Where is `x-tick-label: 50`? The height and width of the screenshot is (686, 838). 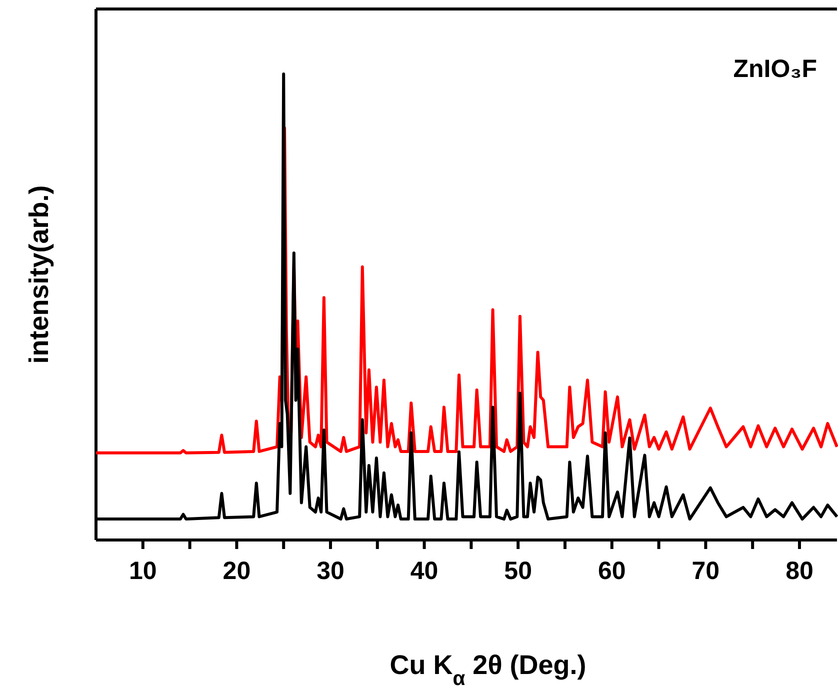
x-tick-label: 50 is located at coordinates (518, 570).